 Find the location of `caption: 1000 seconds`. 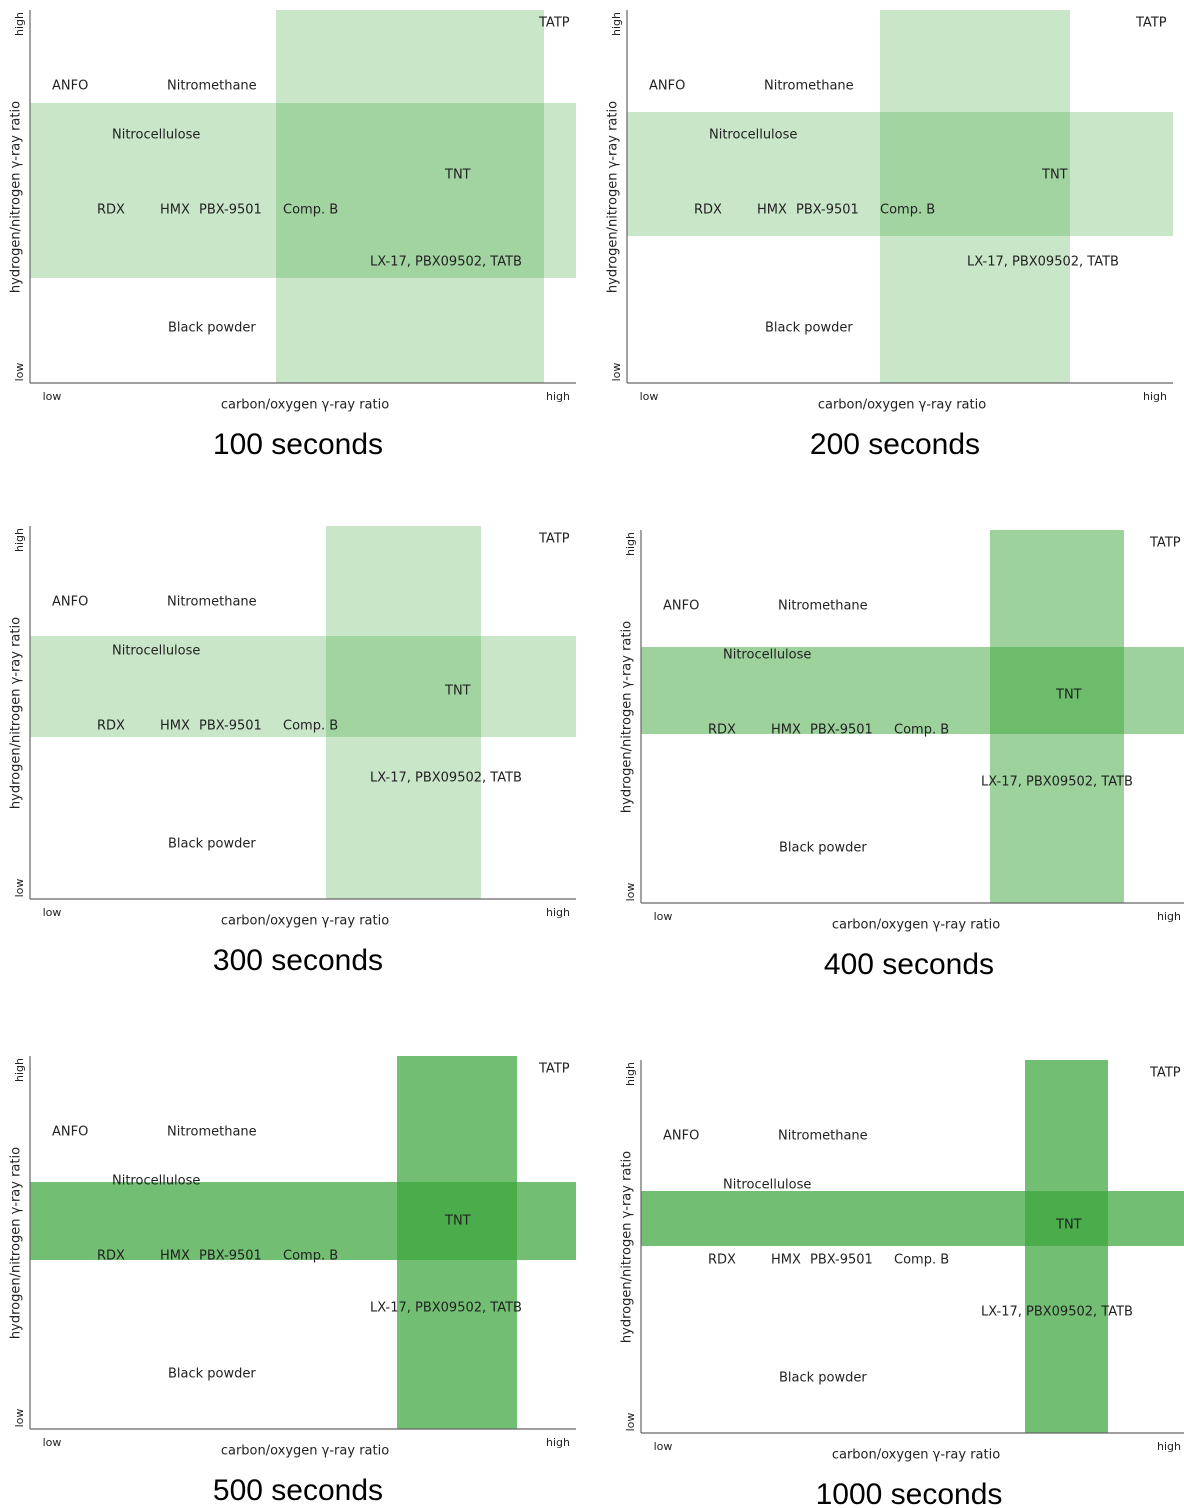

caption: 1000 seconds is located at coordinates (909, 1493).